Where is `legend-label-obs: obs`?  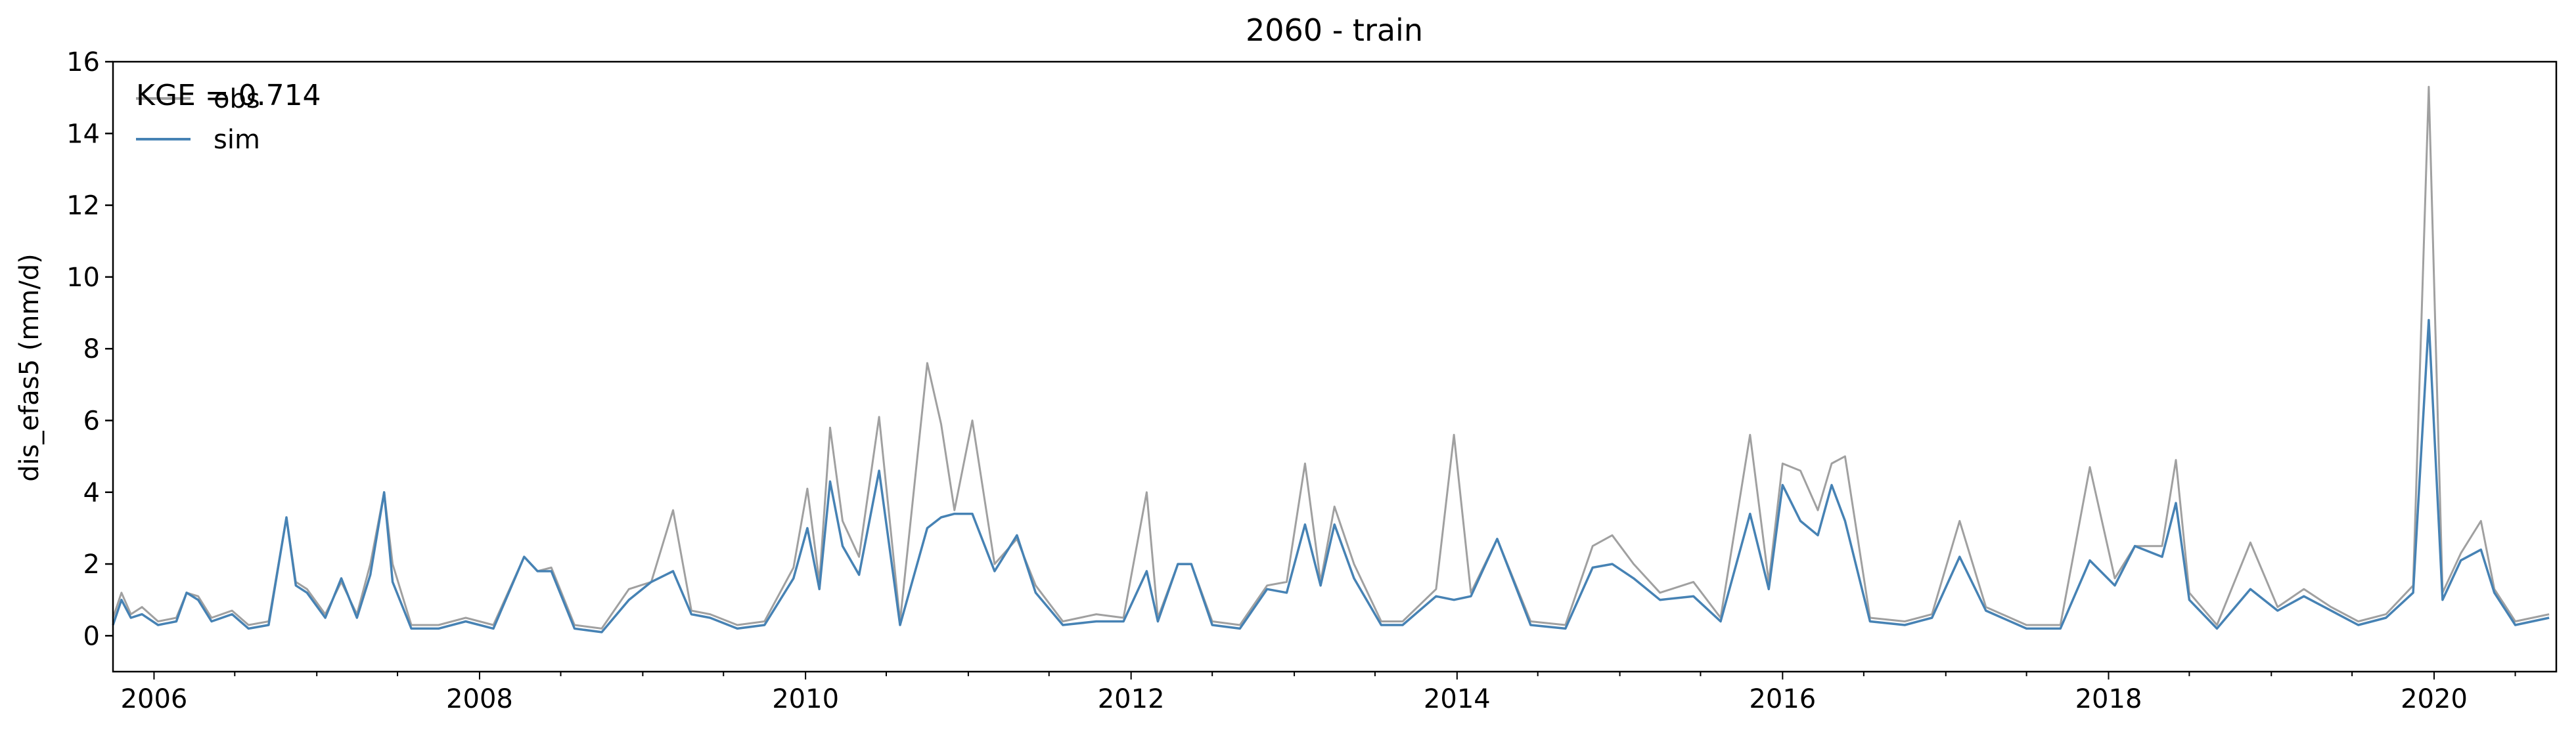 legend-label-obs: obs is located at coordinates (237, 99).